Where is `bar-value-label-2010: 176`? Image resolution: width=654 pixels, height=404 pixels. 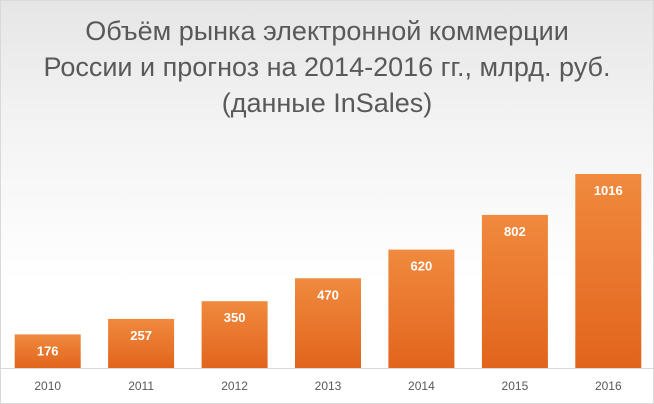 bar-value-label-2010: 176 is located at coordinates (48, 350).